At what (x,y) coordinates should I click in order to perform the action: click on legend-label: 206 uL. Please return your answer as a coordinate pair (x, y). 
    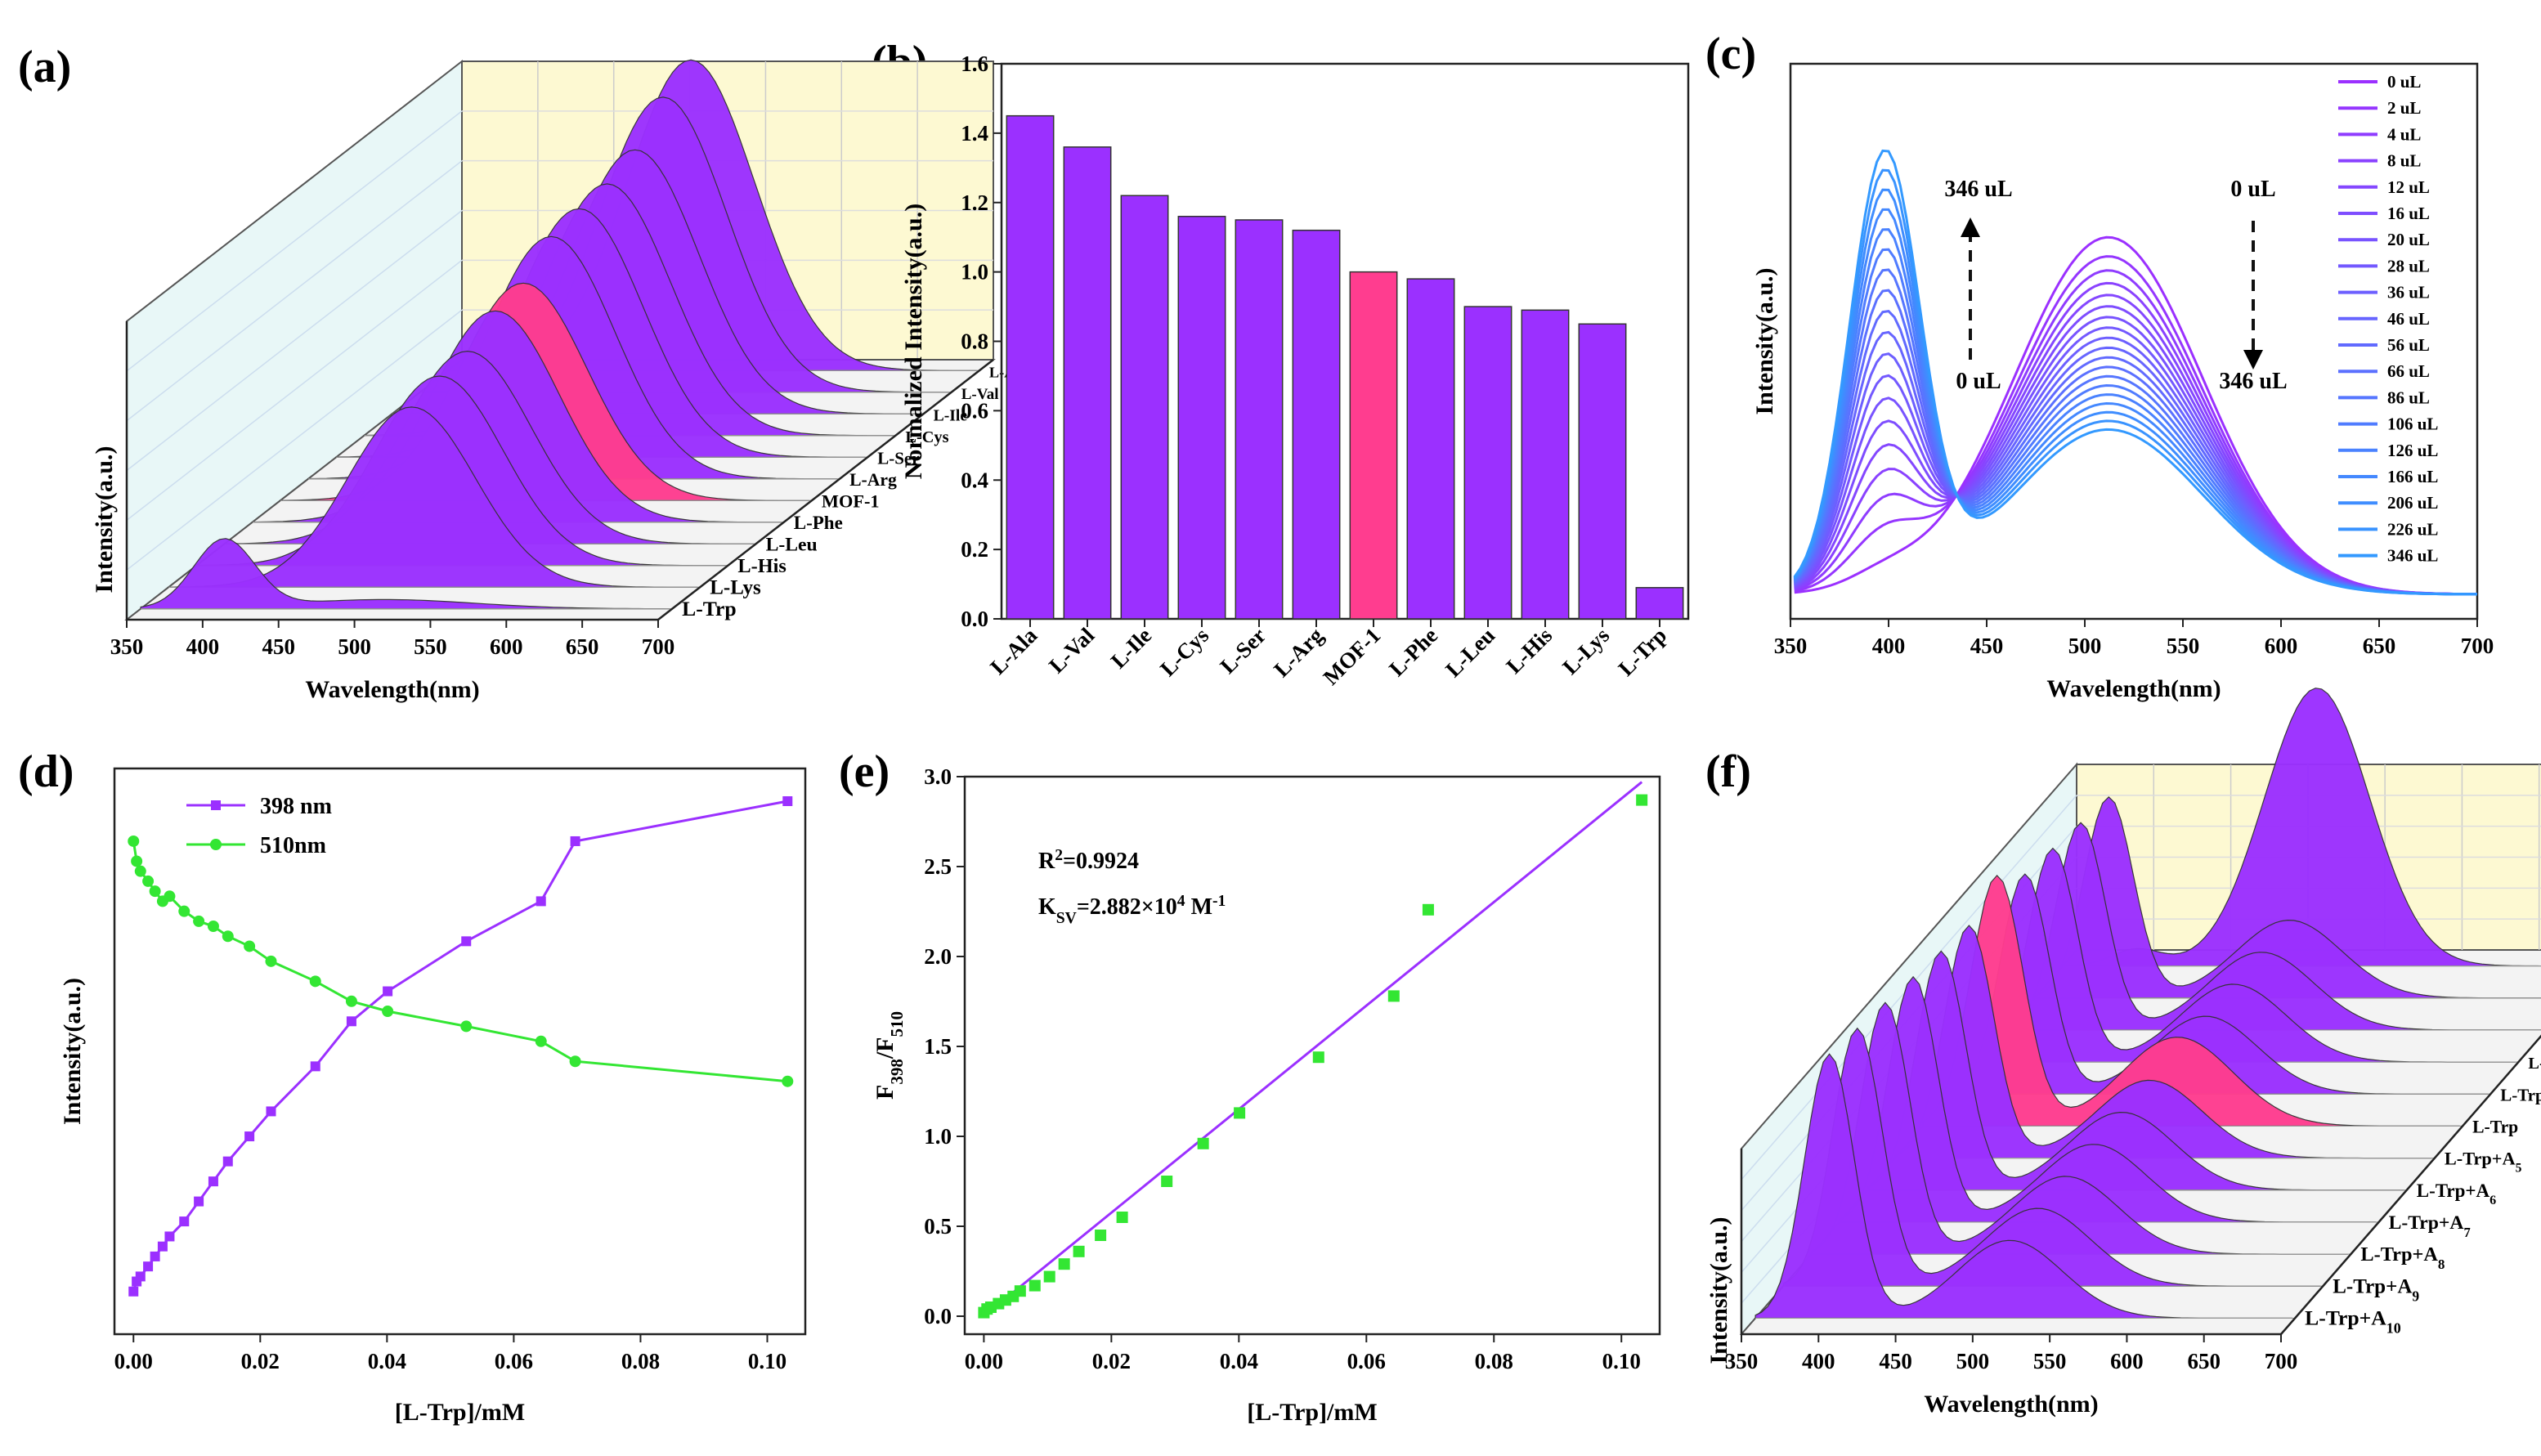
    Looking at the image, I should click on (2412, 503).